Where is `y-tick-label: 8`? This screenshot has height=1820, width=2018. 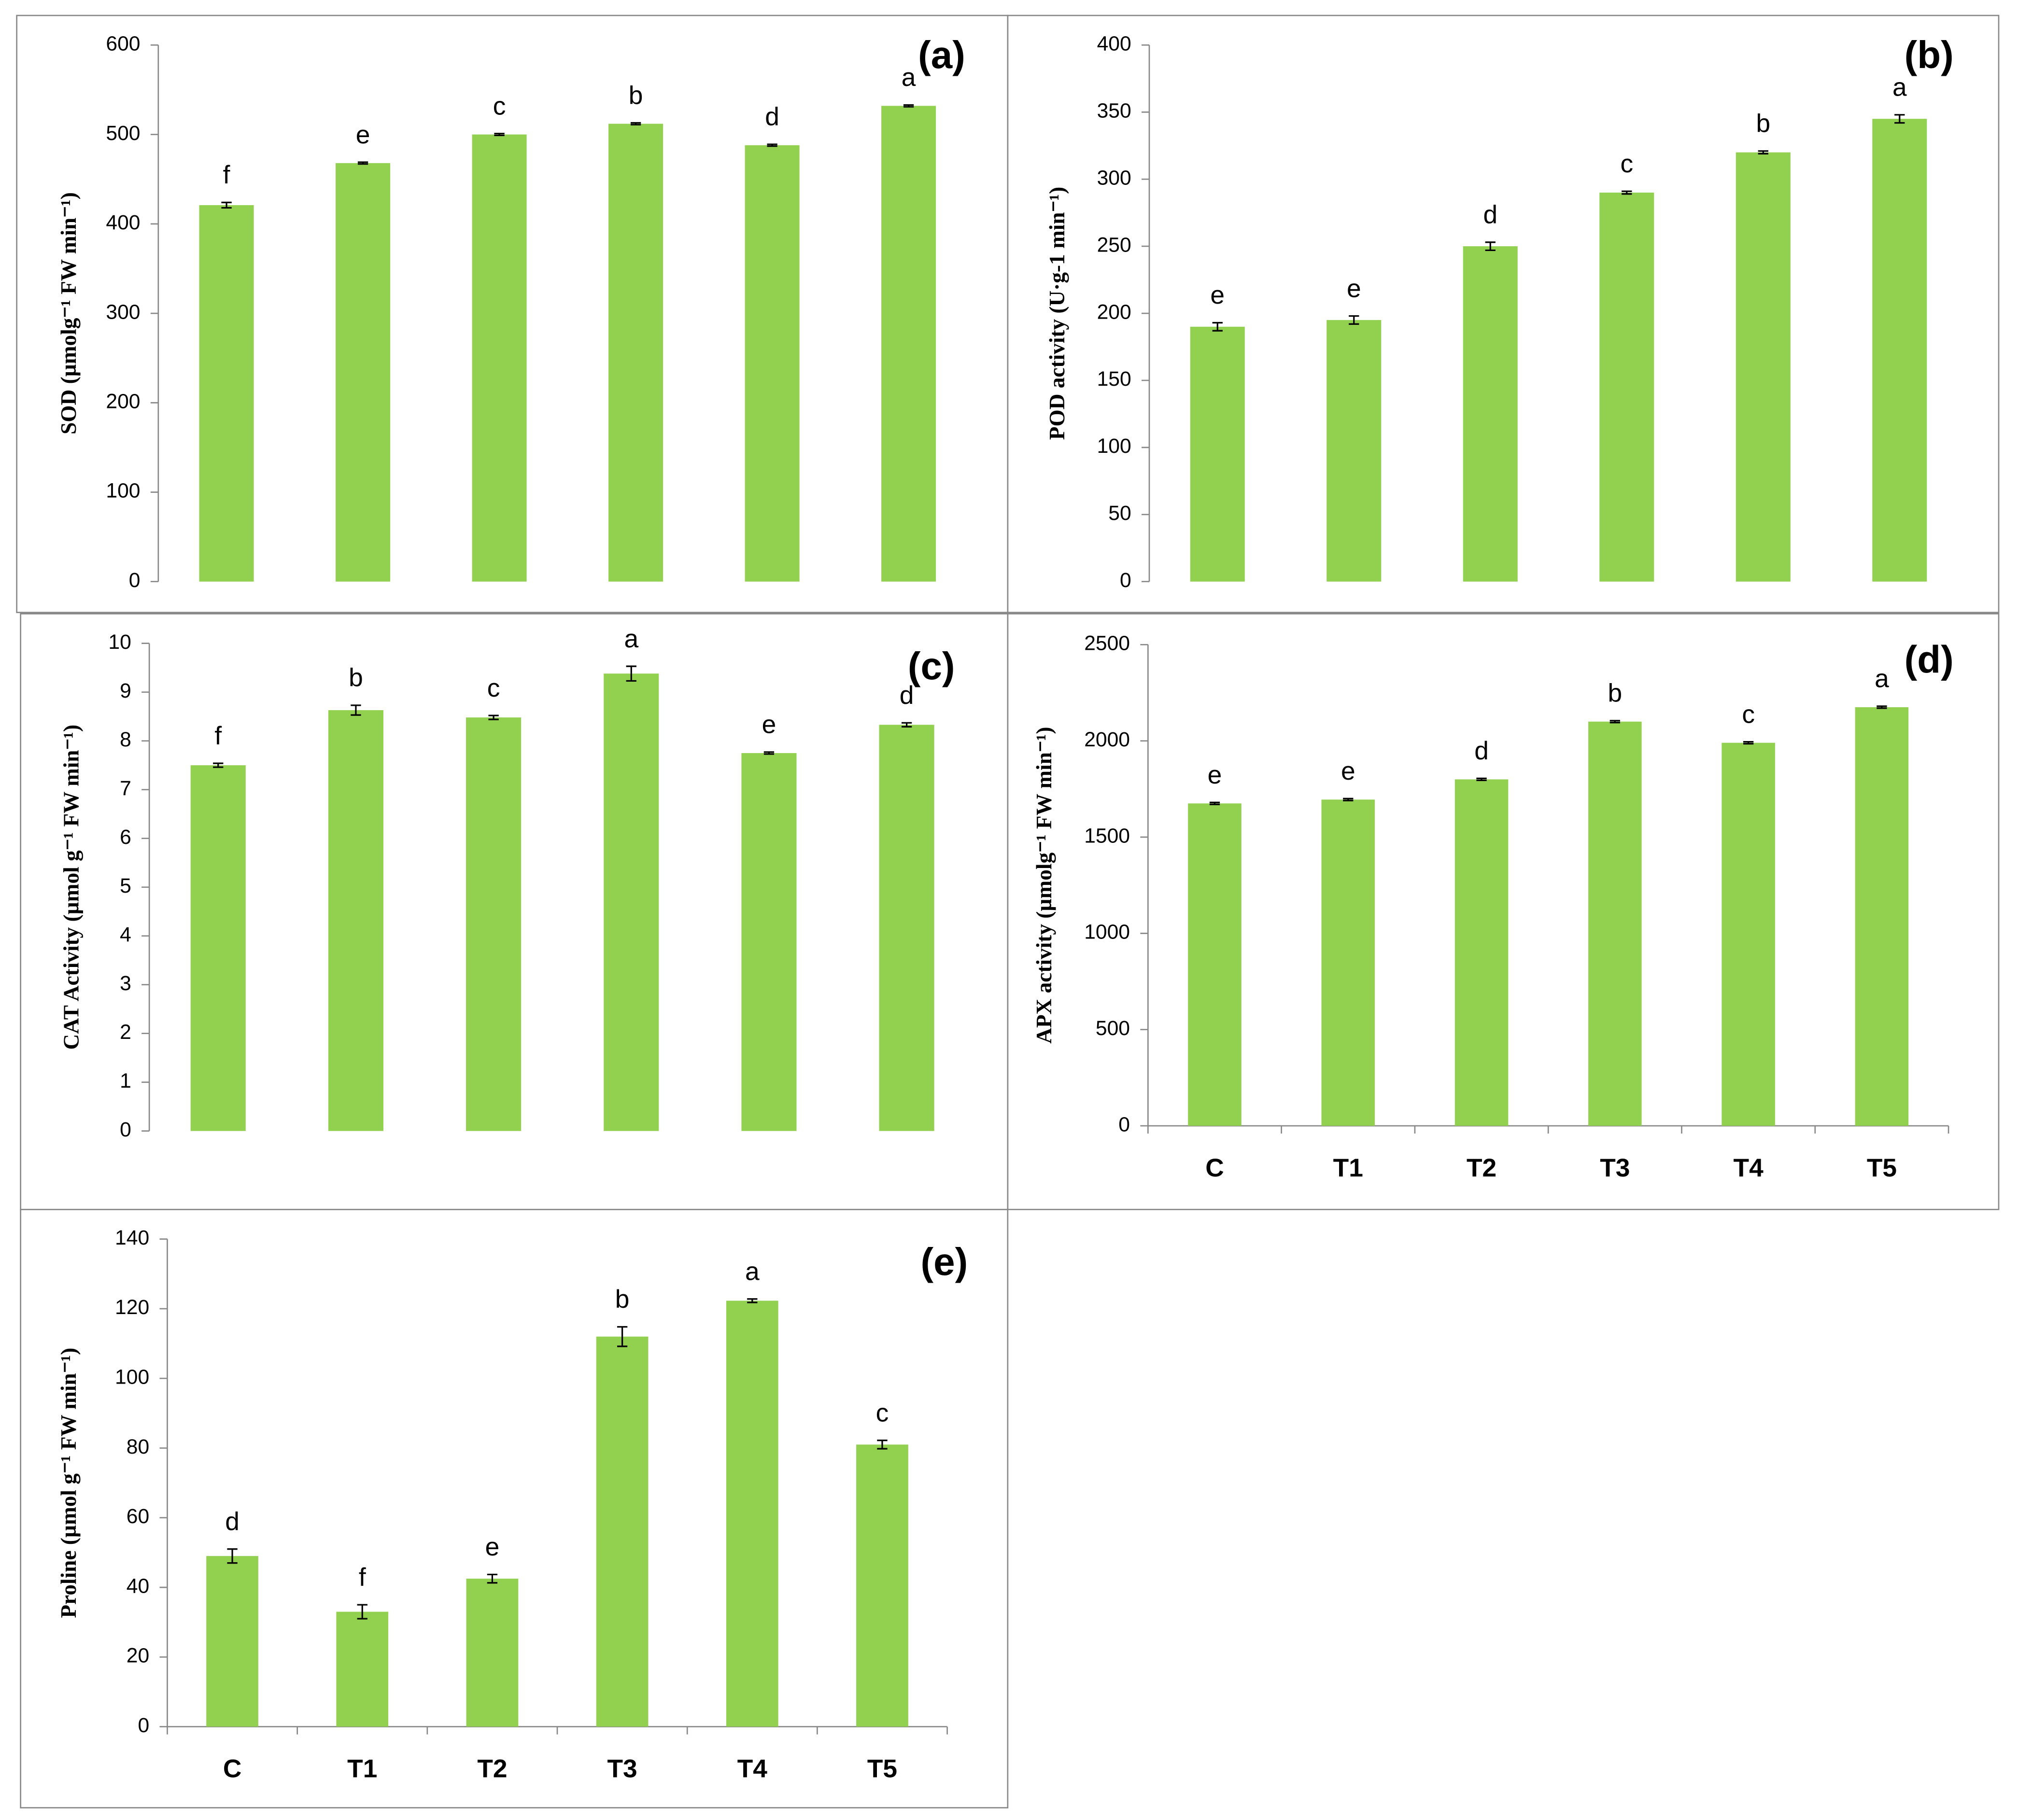
y-tick-label: 8 is located at coordinates (125, 740).